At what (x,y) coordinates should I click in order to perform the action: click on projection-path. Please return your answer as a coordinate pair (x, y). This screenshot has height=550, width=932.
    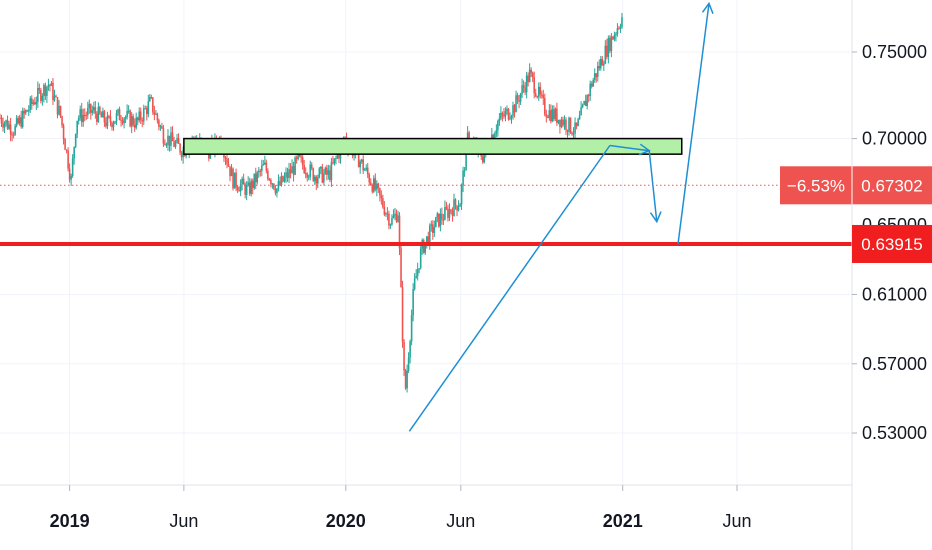
    Looking at the image, I should click on (693, 124).